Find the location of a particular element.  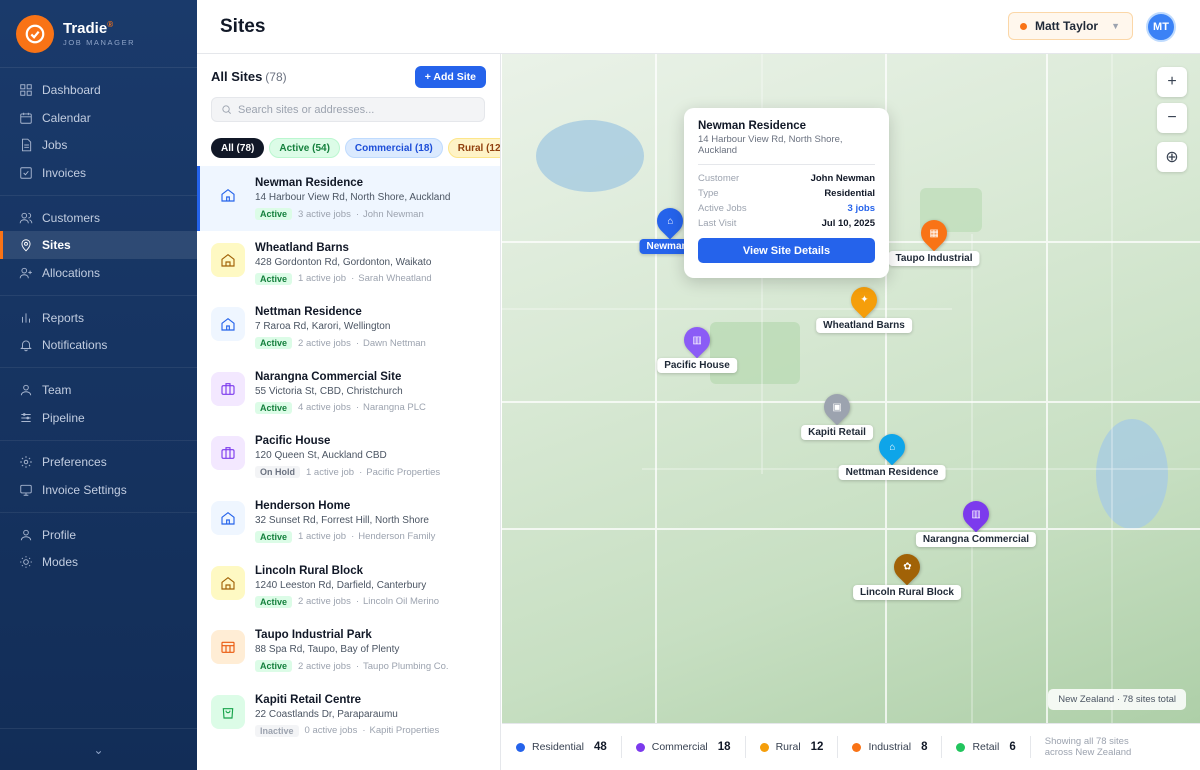

zoom-in-button: + is located at coordinates (1172, 82).